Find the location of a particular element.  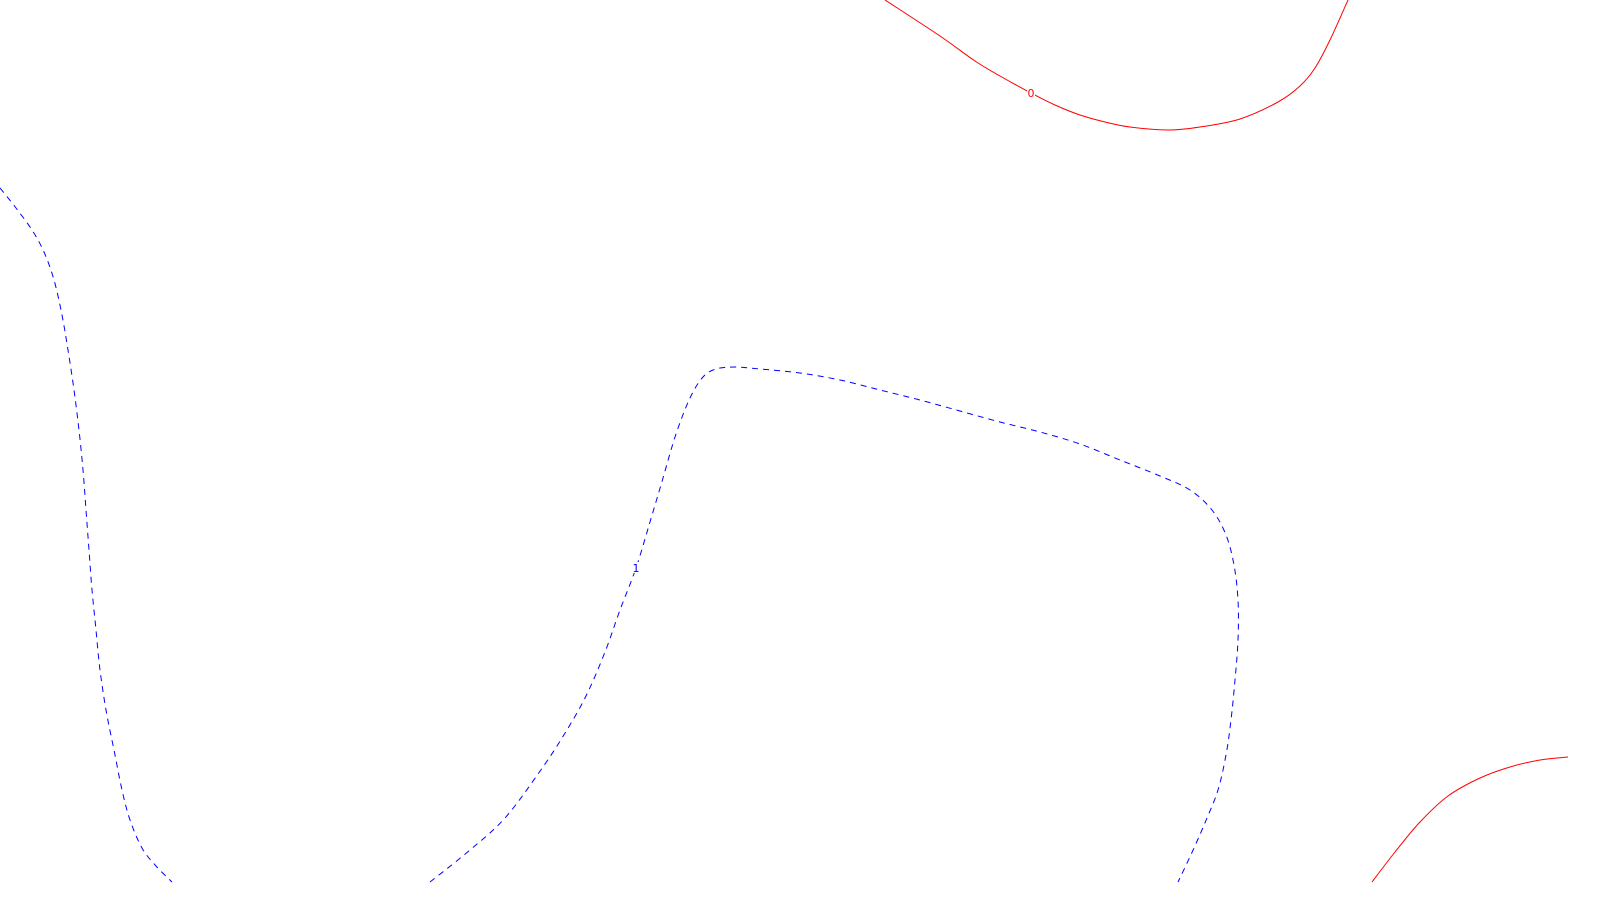

contour-label-level-1: 1 is located at coordinates (636, 568).